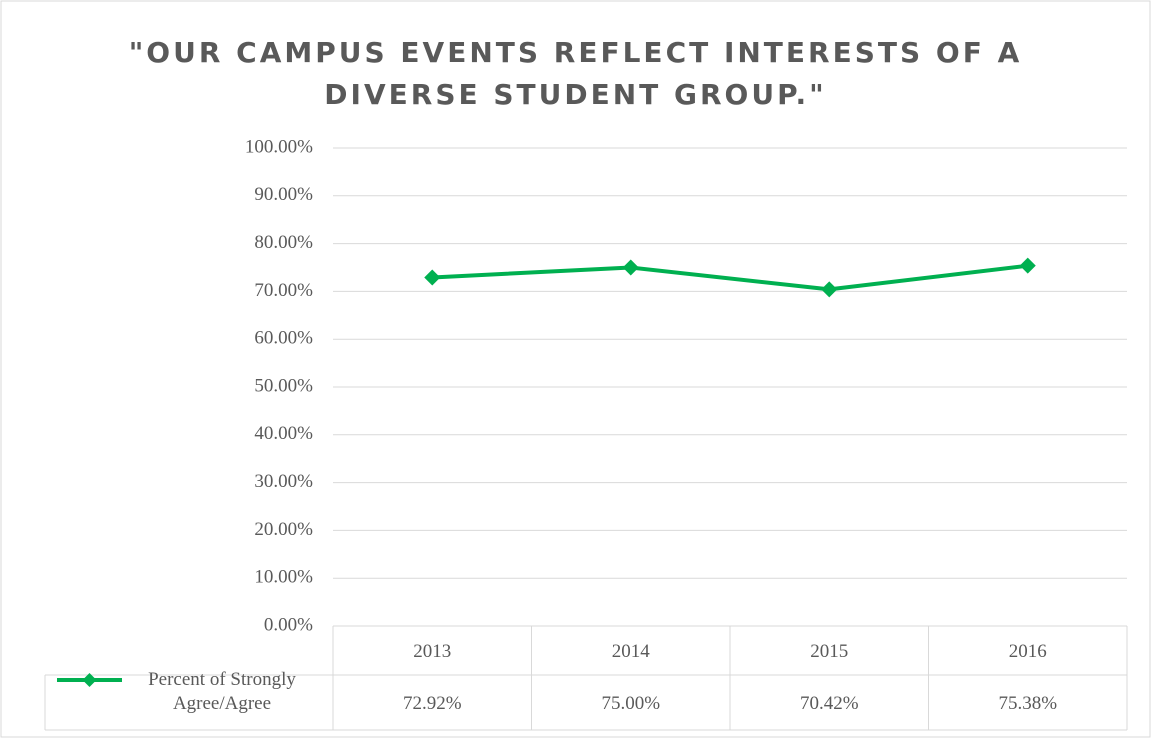 This screenshot has height=738, width=1151. Describe the element at coordinates (1028, 651) in the screenshot. I see `x-tick-label: 2016` at that location.